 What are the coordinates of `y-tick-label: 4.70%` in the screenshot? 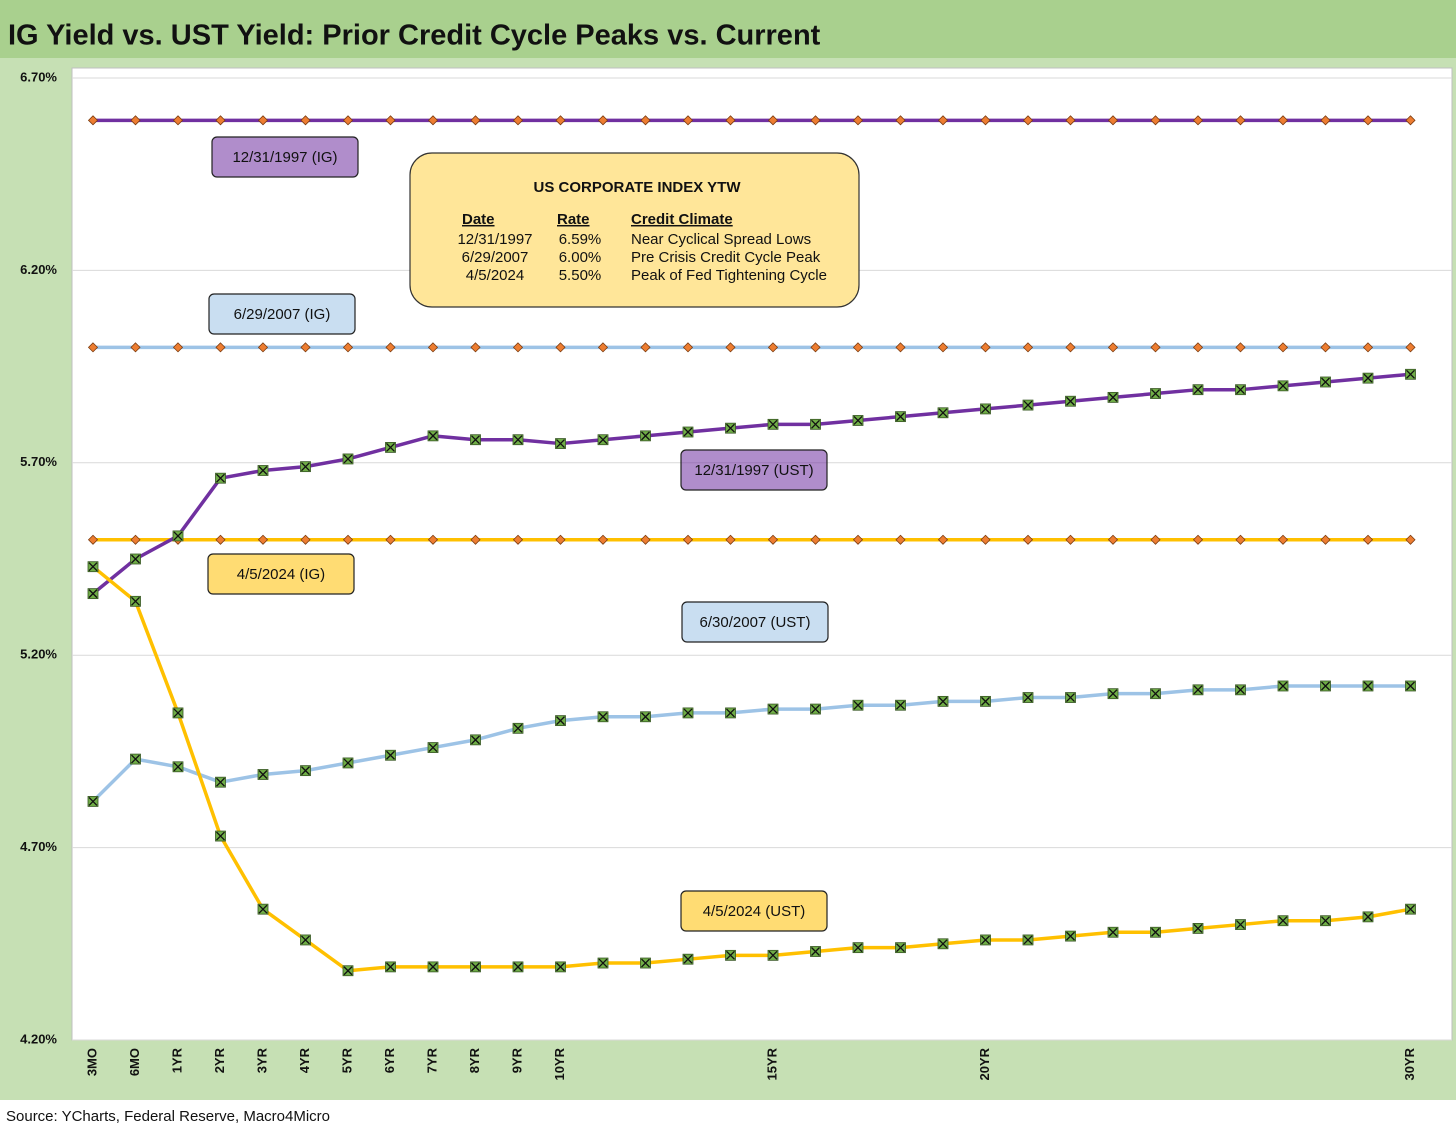 It's located at (38, 846).